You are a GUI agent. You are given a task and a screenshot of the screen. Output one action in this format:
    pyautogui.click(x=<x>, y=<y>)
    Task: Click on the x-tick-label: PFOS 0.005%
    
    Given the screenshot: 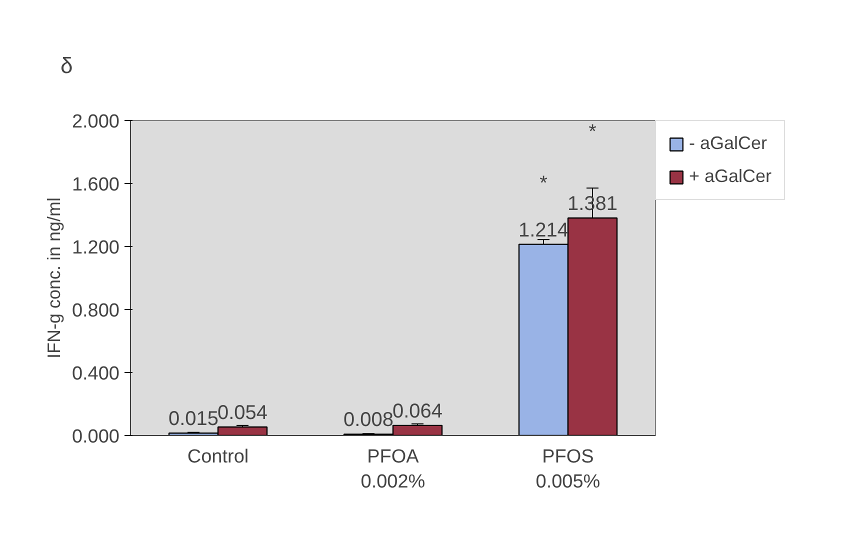 What is the action you would take?
    pyautogui.click(x=568, y=469)
    